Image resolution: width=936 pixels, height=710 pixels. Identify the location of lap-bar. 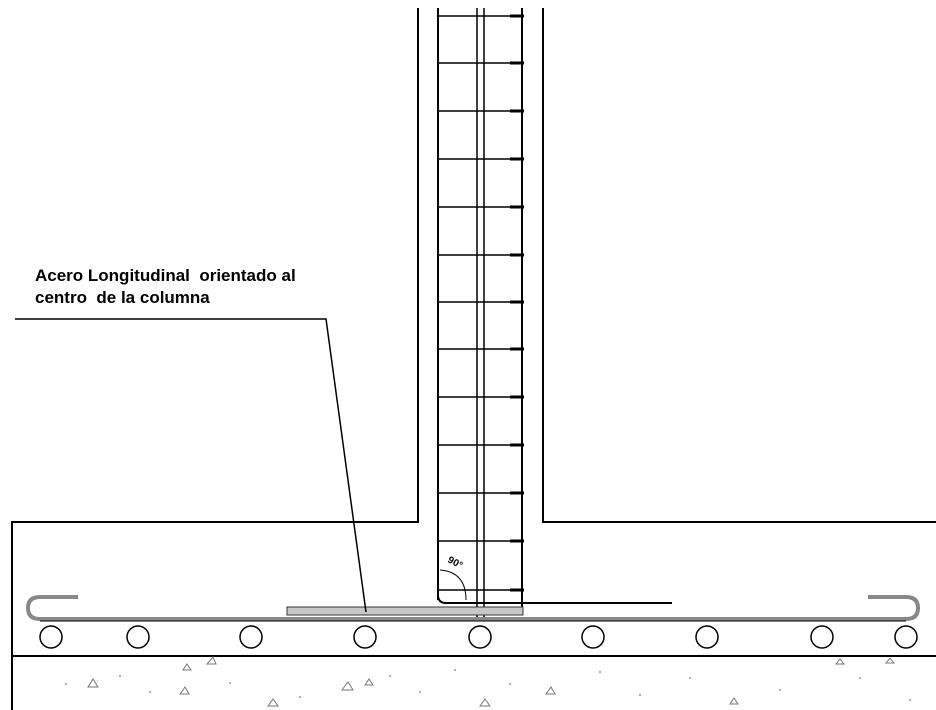
(405, 611).